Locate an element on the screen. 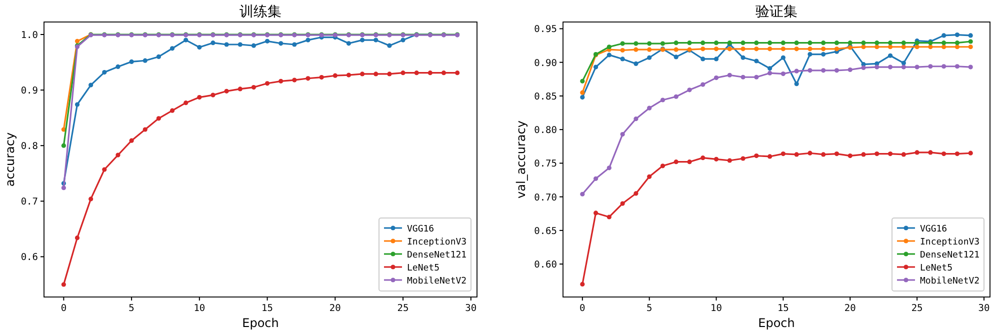 This screenshot has width=1000, height=335. x-tick-label: 20 is located at coordinates (850, 308).